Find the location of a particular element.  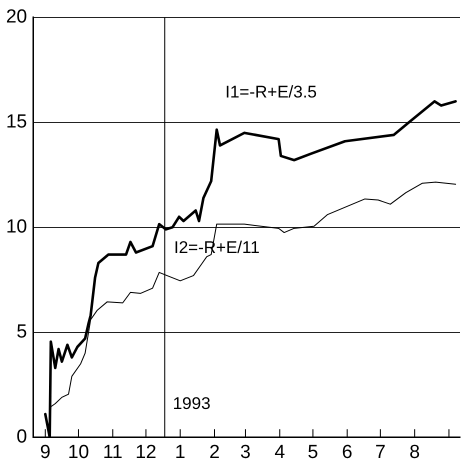

ref-line-label: 1993 is located at coordinates (191, 404).